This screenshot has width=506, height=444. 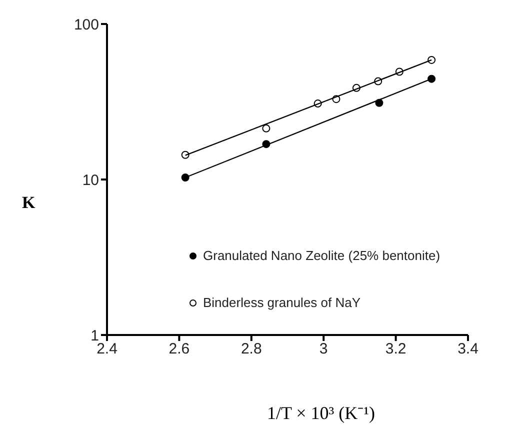 What do you see at coordinates (86, 25) in the screenshot?
I see `y-tick-label: 100` at bounding box center [86, 25].